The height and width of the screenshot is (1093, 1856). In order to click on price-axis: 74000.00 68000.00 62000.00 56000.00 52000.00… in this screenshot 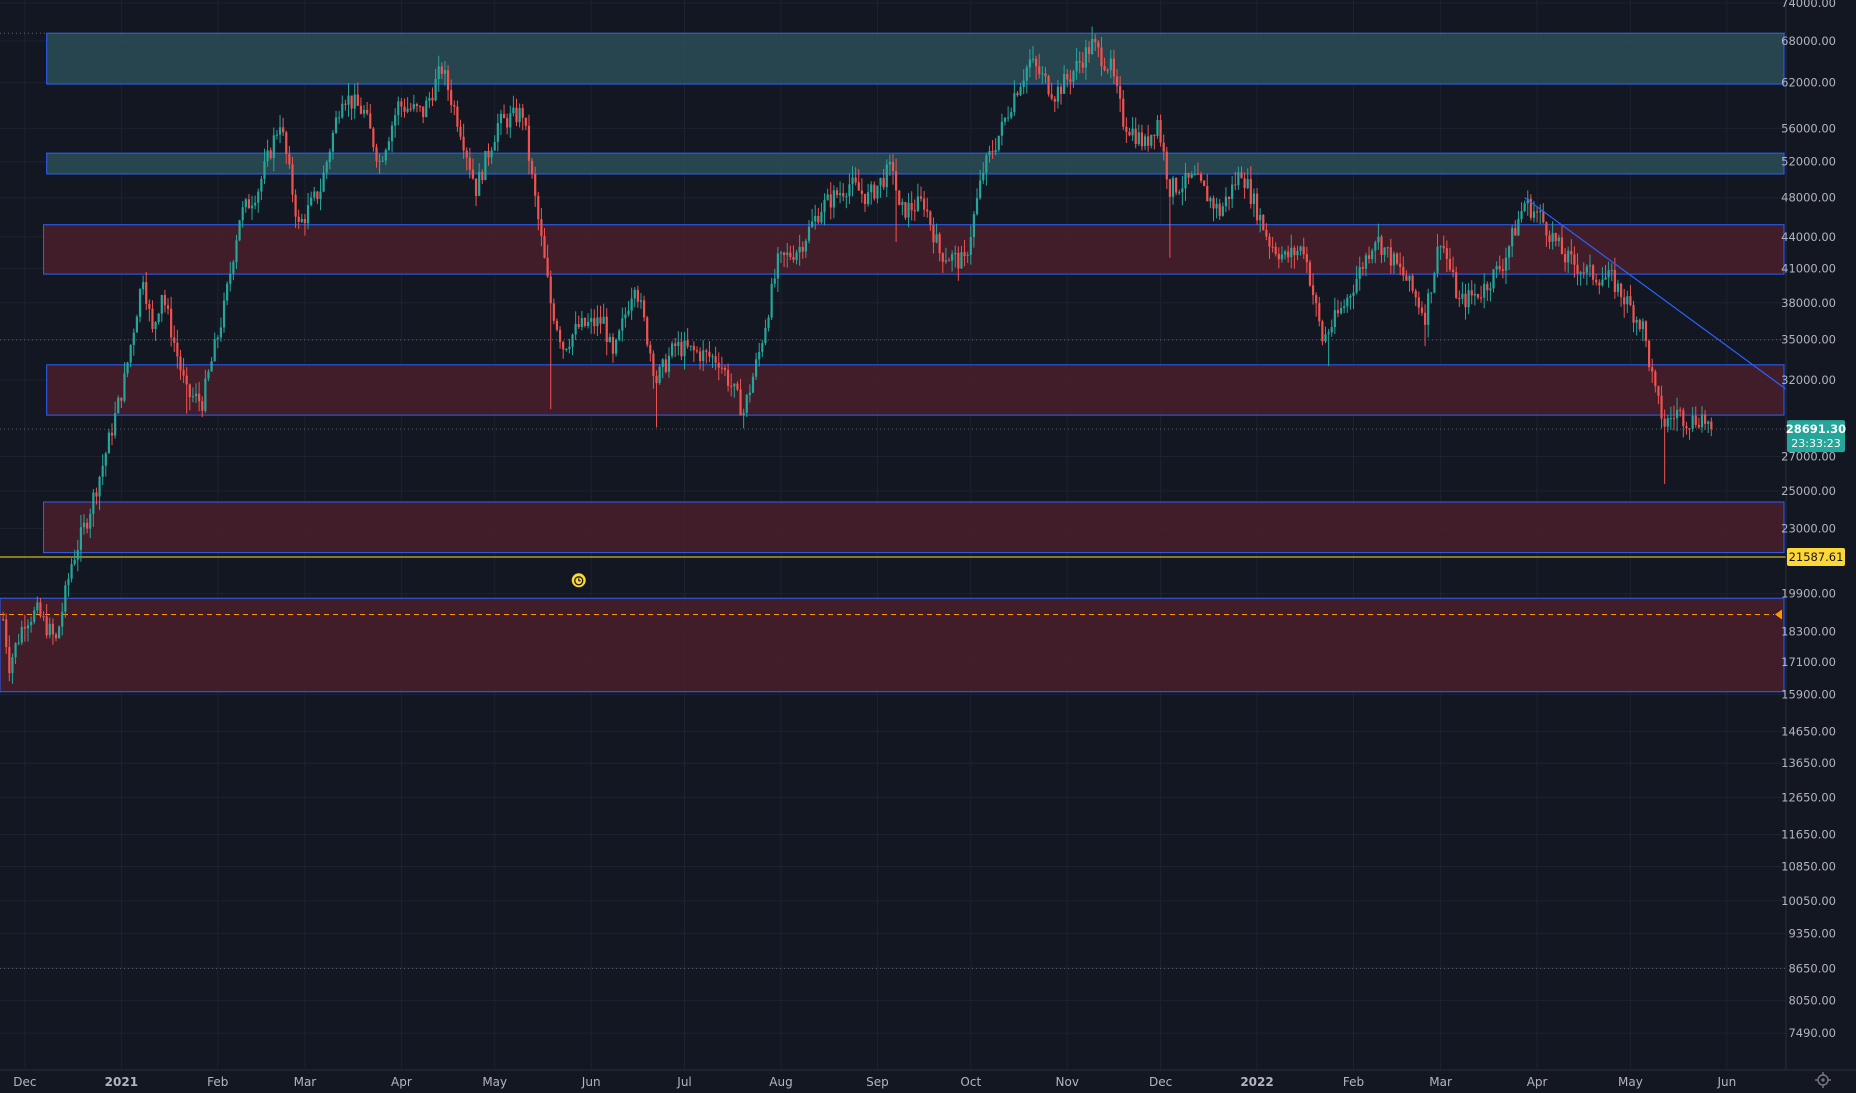, I will do `click(1818, 546)`.